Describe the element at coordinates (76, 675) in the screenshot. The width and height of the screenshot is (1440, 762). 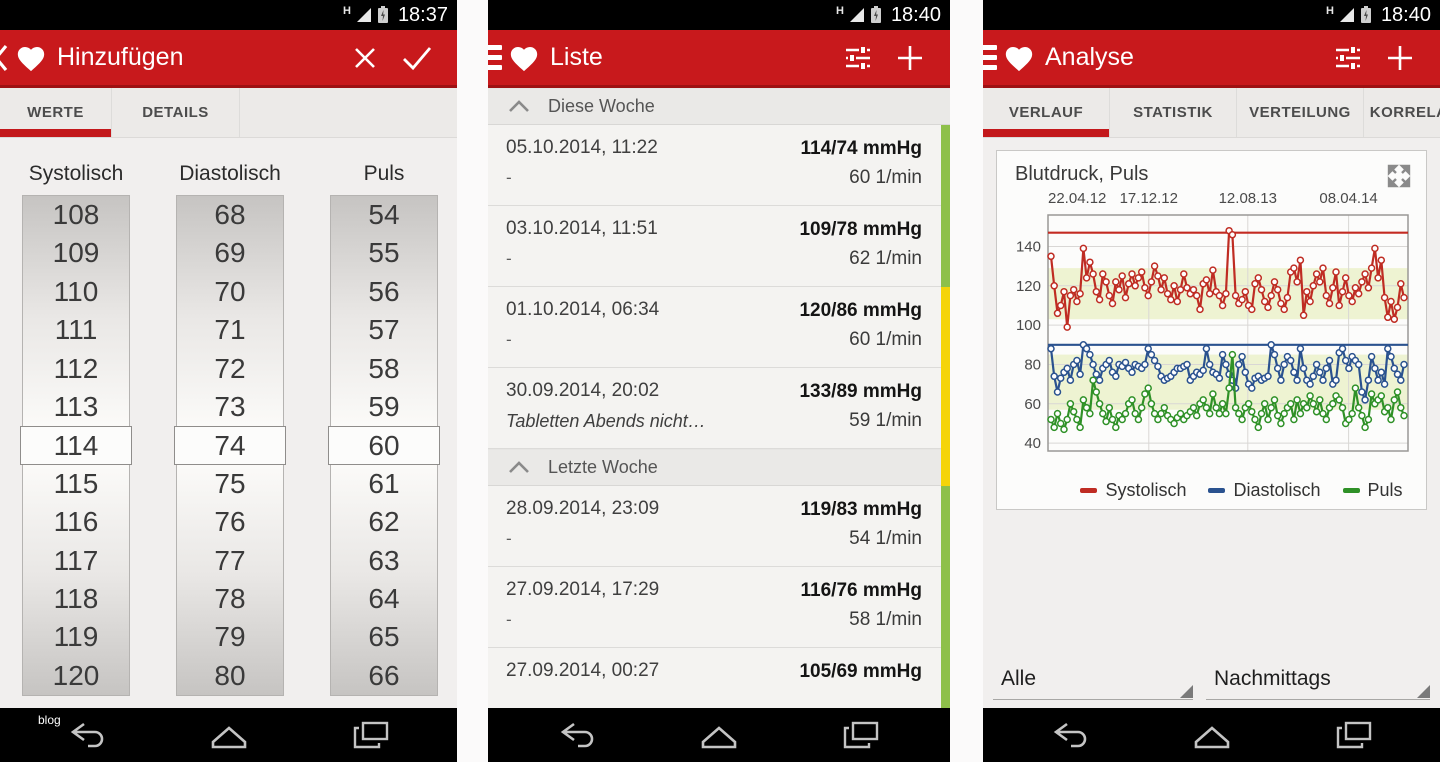
I see `picker-value-120: 120` at that location.